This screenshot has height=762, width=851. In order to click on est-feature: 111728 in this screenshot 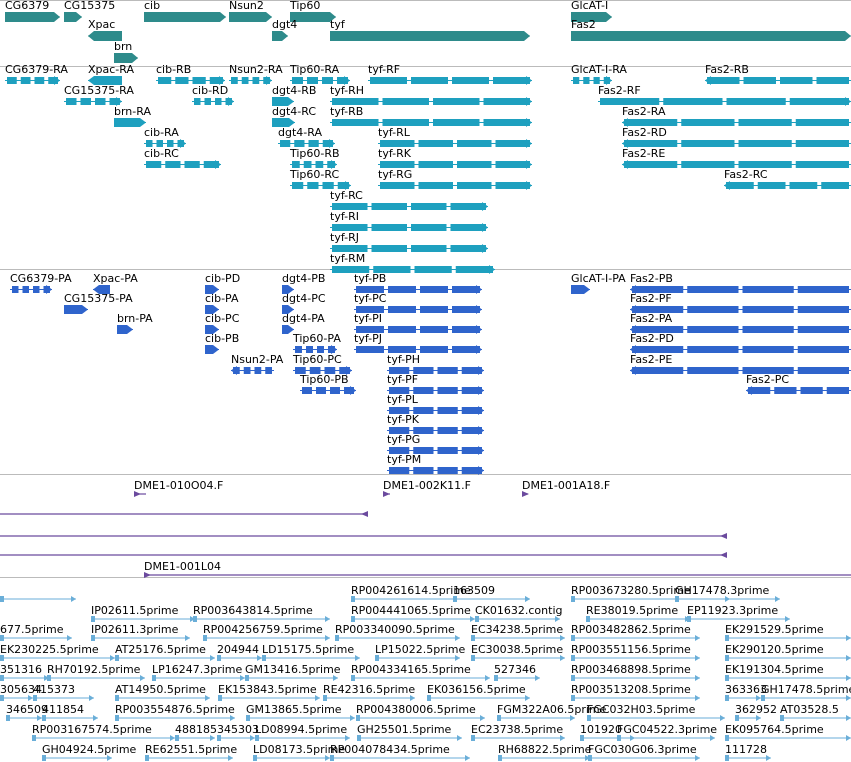, I will do `click(748, 752)`.